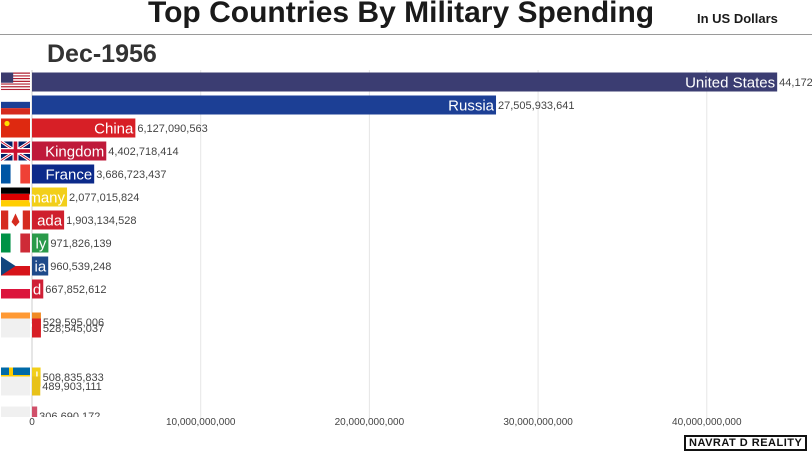 The width and height of the screenshot is (812, 452). I want to click on bar-value-label: 960,539,248, so click(80, 267).